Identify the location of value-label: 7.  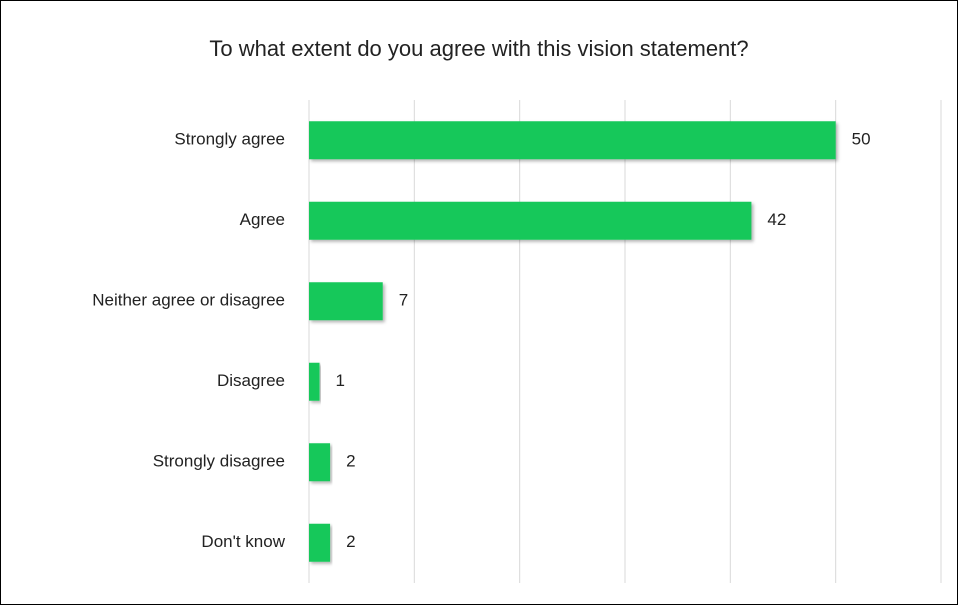
(403, 300).